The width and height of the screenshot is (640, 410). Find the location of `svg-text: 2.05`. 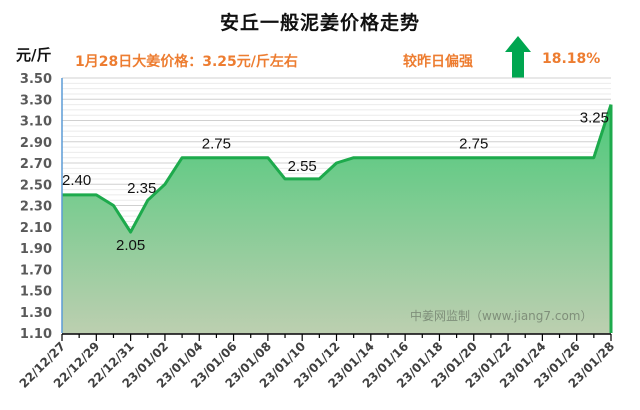

svg-text: 2.05 is located at coordinates (130, 245).